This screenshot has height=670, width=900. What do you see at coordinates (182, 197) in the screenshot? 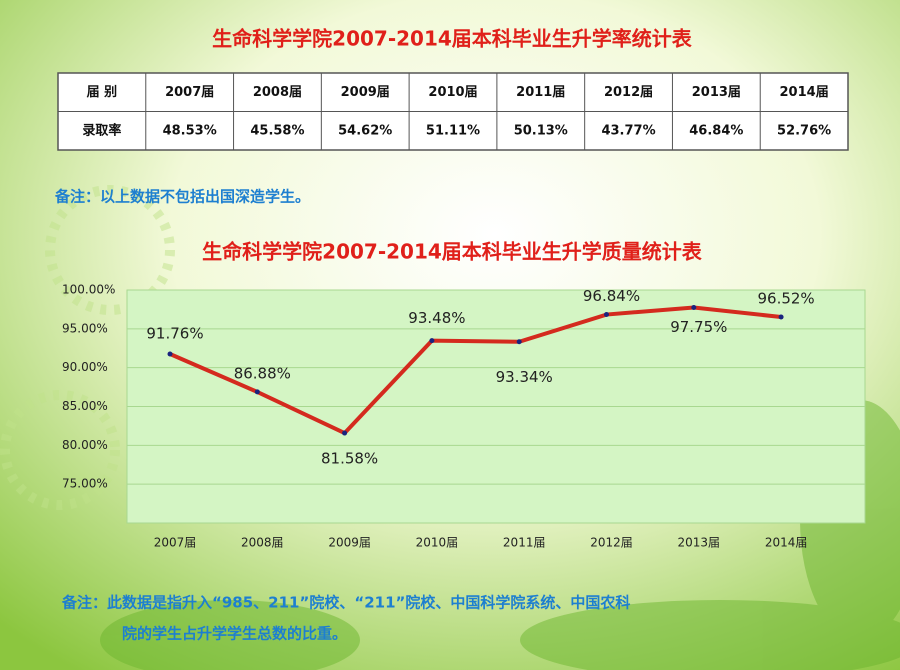
I see `note: 备注：以上数据不包括出国深造学生。` at bounding box center [182, 197].